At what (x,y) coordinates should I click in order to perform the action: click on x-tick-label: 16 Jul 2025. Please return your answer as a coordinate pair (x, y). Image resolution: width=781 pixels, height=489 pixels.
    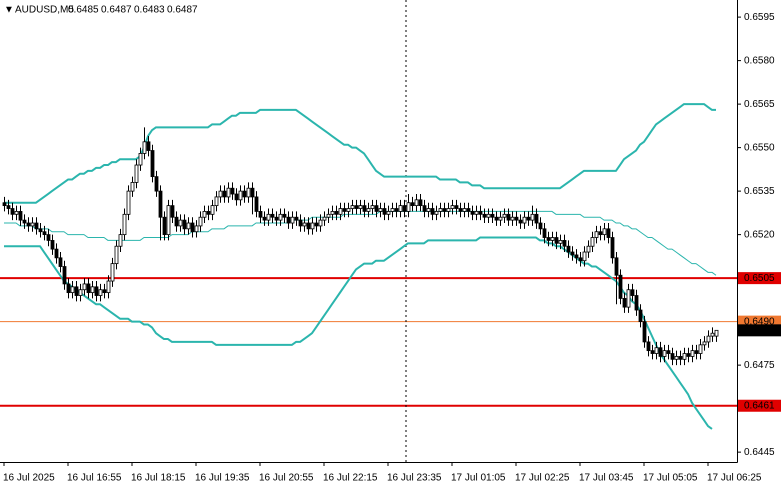
    Looking at the image, I should click on (29, 478).